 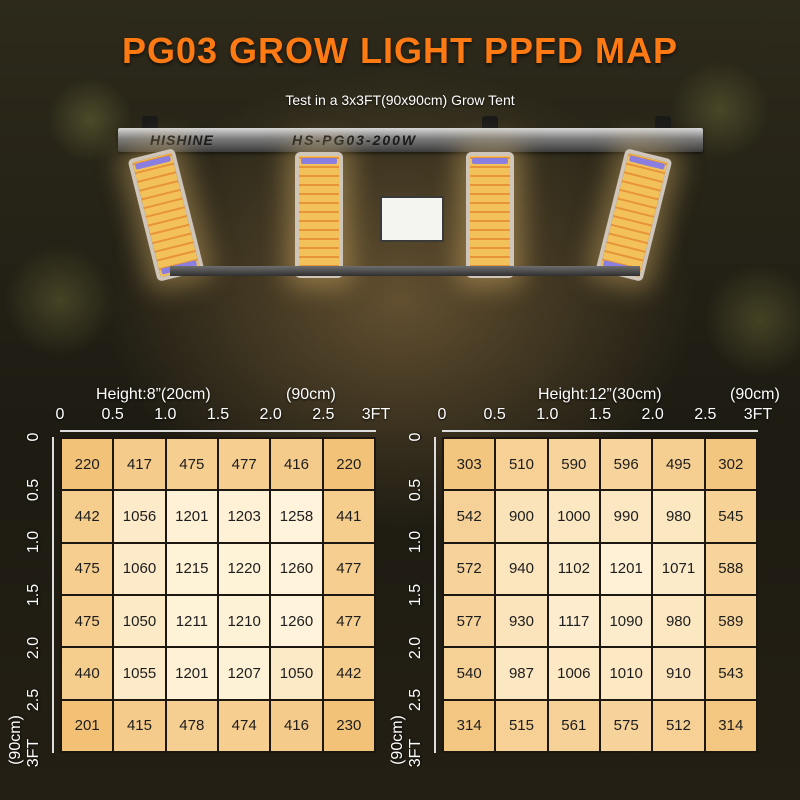 I want to click on y-tick-label: 1.5, so click(x=415, y=595).